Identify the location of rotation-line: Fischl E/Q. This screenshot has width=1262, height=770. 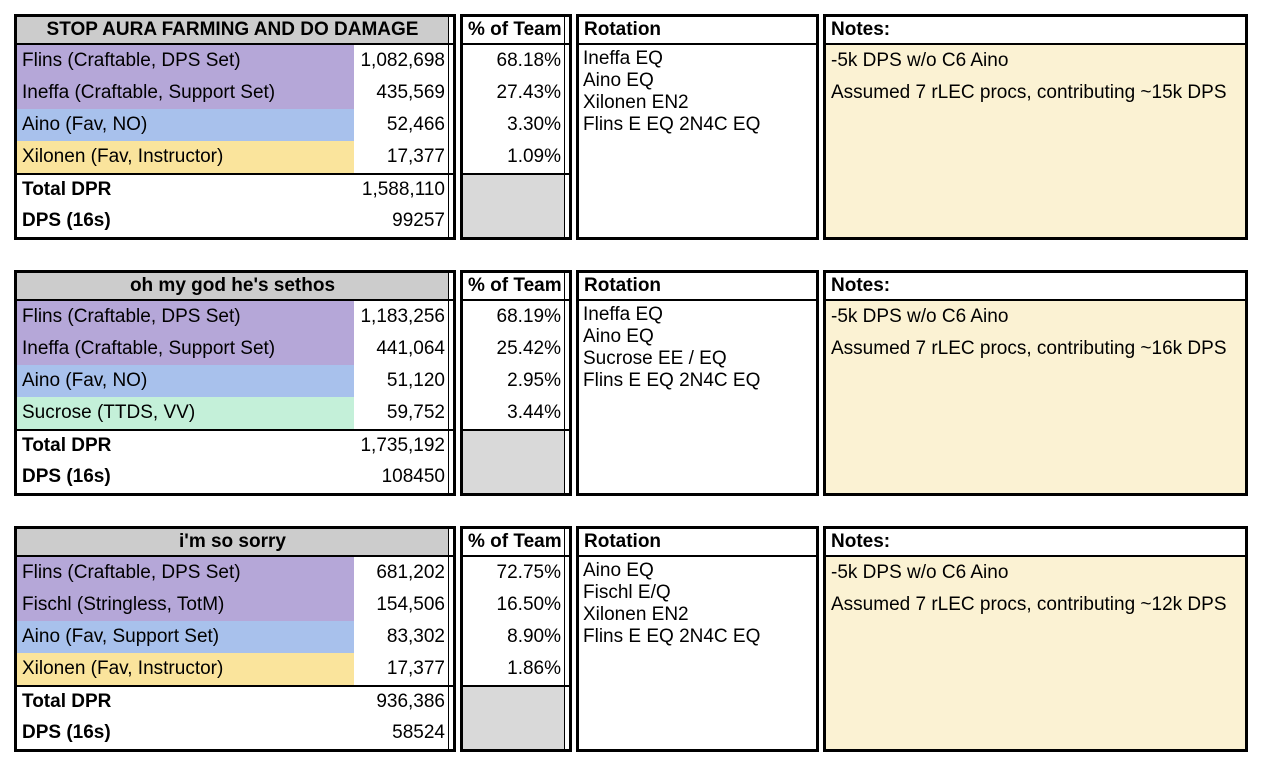
(627, 592).